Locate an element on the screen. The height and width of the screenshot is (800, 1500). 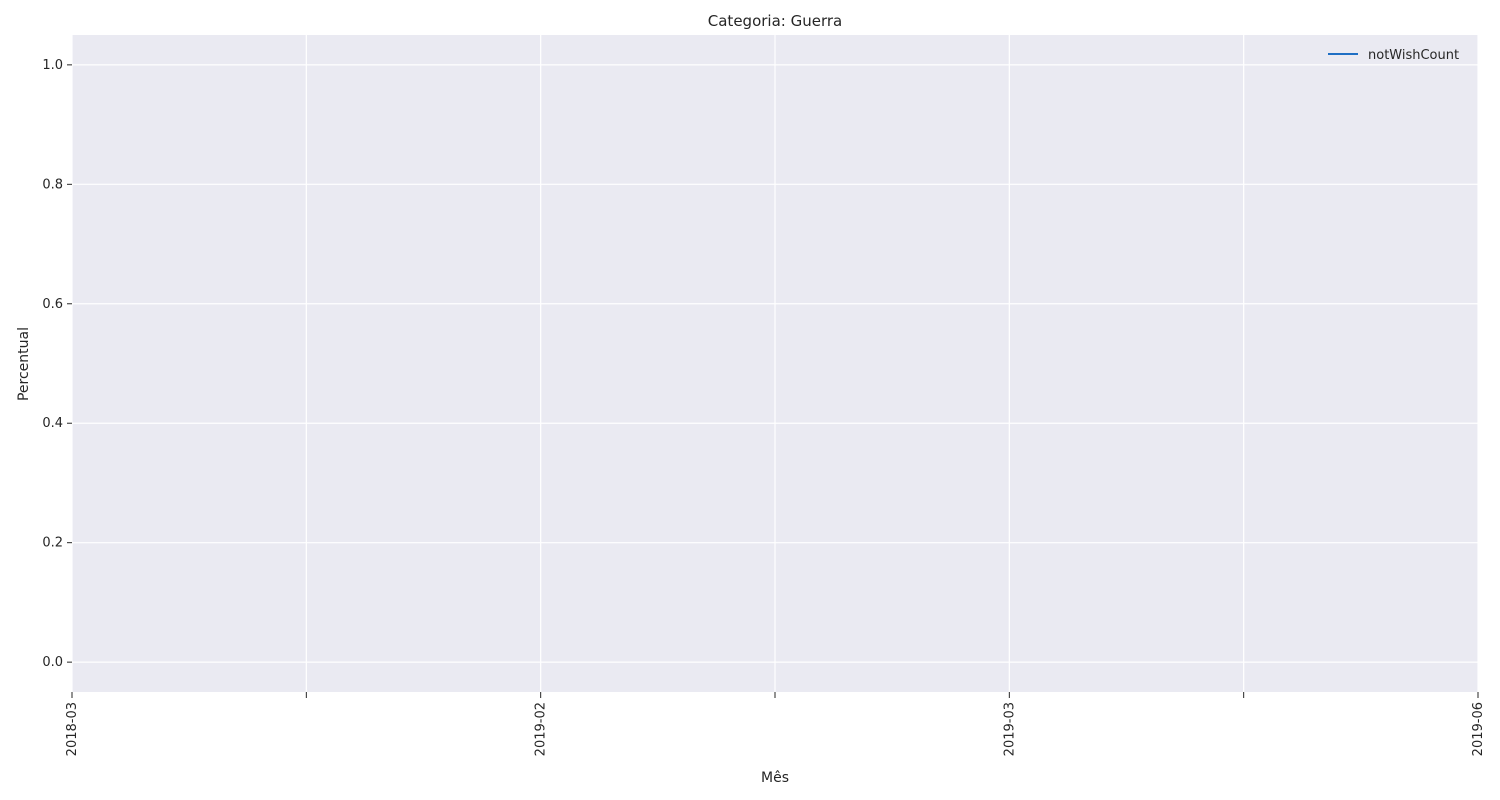
y-tick-label: 0.4 is located at coordinates (52, 423).